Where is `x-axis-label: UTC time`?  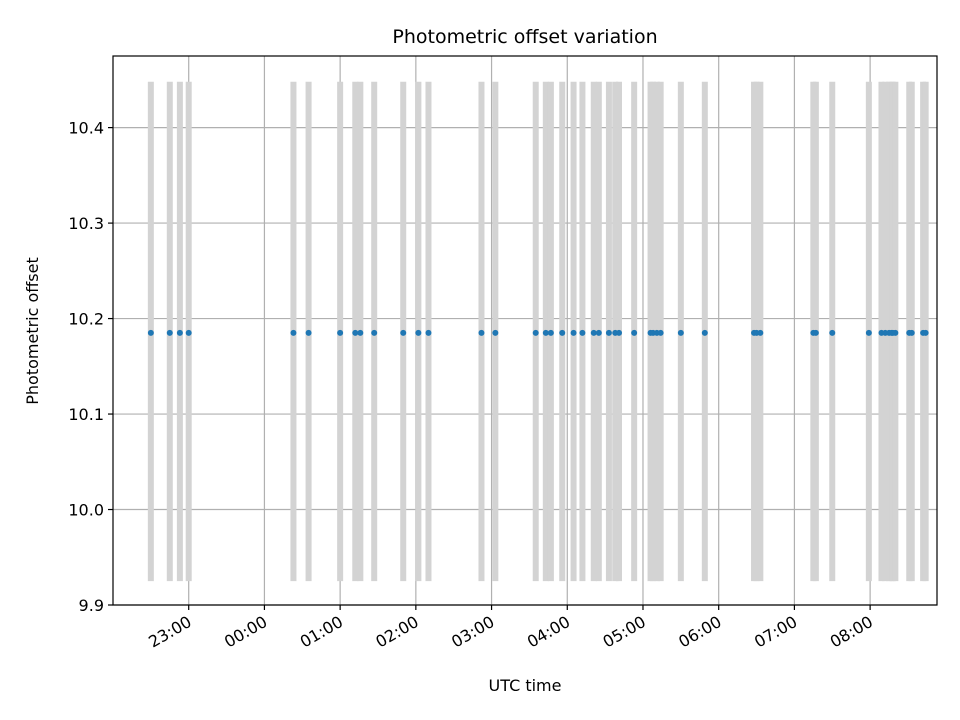
x-axis-label: UTC time is located at coordinates (525, 685).